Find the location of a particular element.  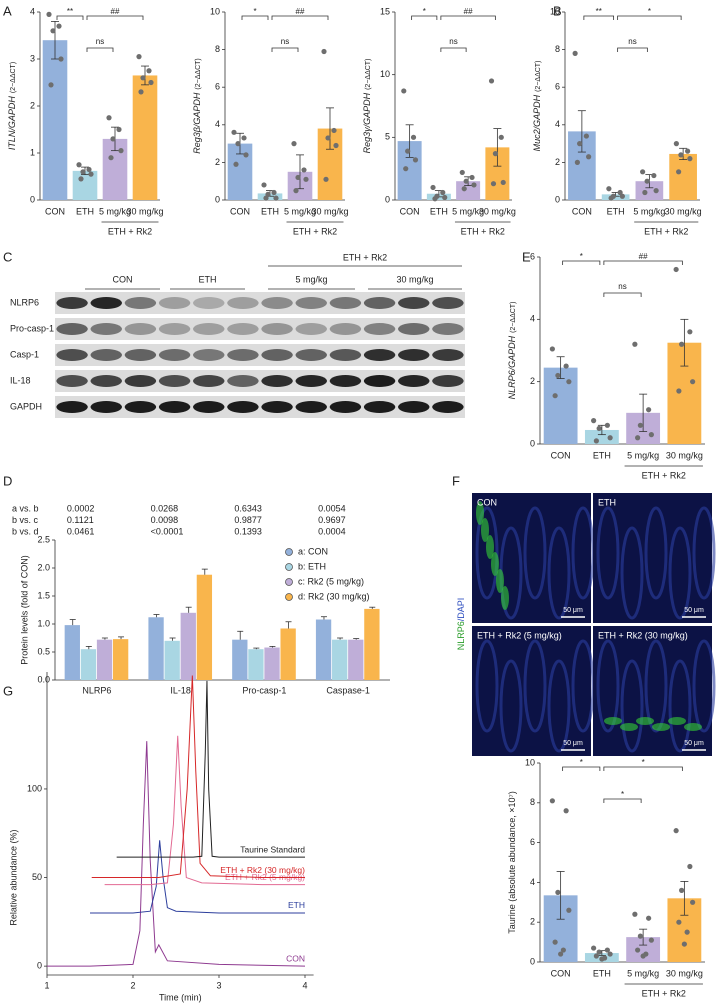

panel-label: C is located at coordinates (7, 256).